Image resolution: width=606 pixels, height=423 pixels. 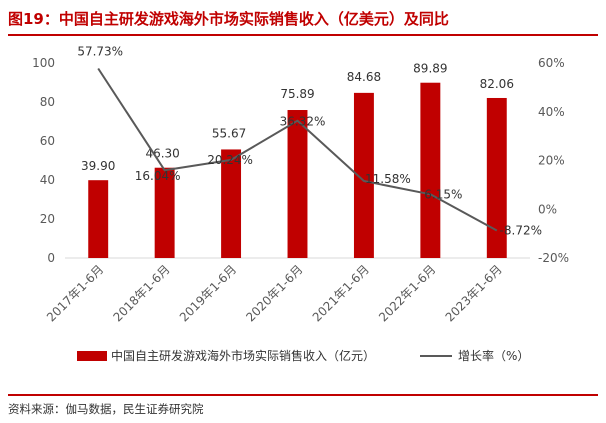 I want to click on line-value-label: 57.73%, so click(x=100, y=52).